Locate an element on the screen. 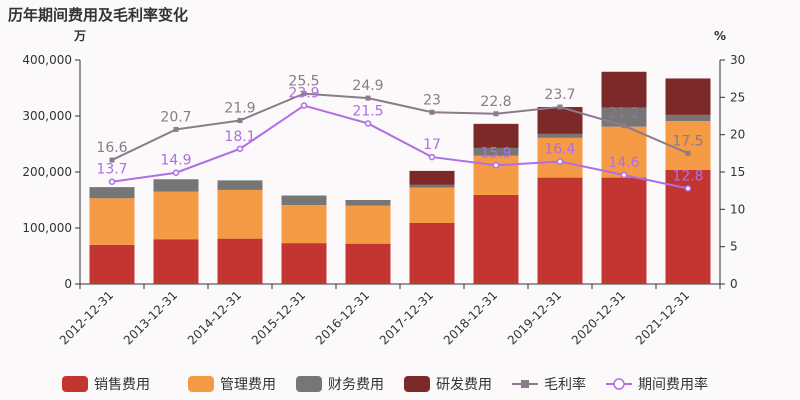 This screenshot has height=400, width=800. y-right-tick-label: 20 is located at coordinates (737, 135).